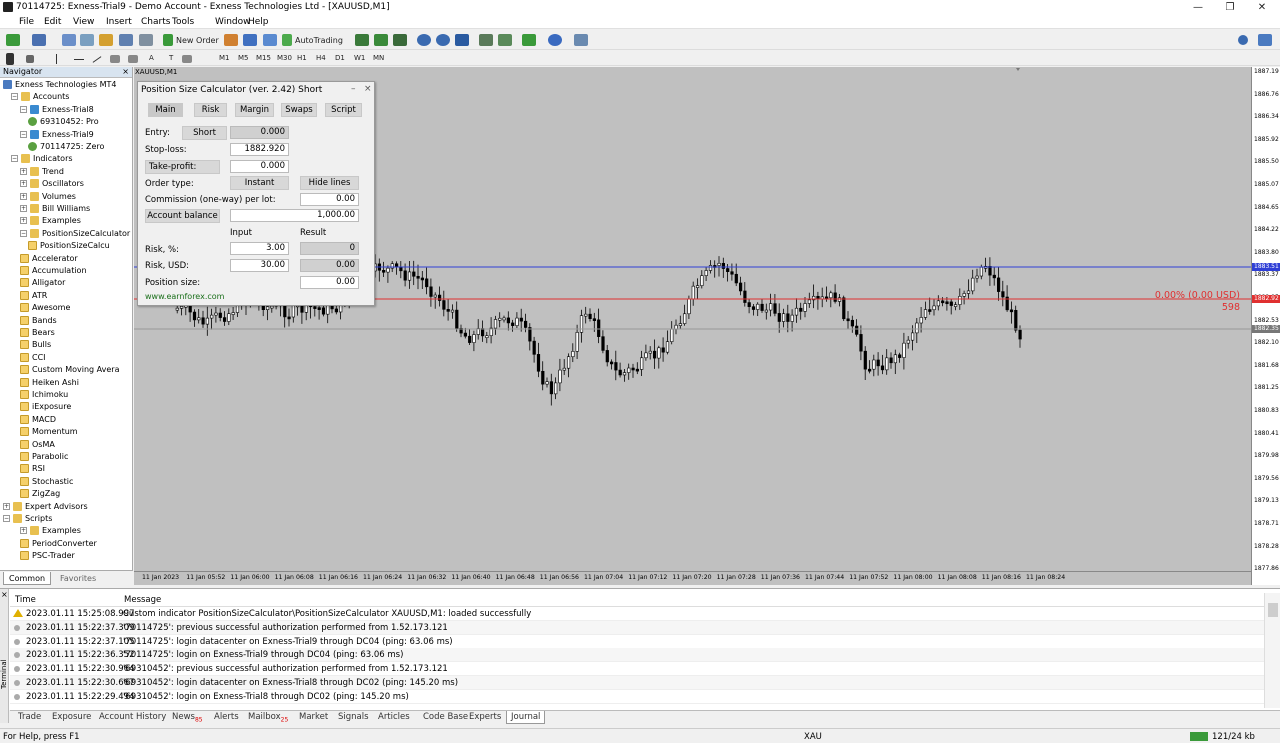 Image resolution: width=1280 pixels, height=743 pixels. Describe the element at coordinates (115, 59) in the screenshot. I see `channel-icon` at that location.